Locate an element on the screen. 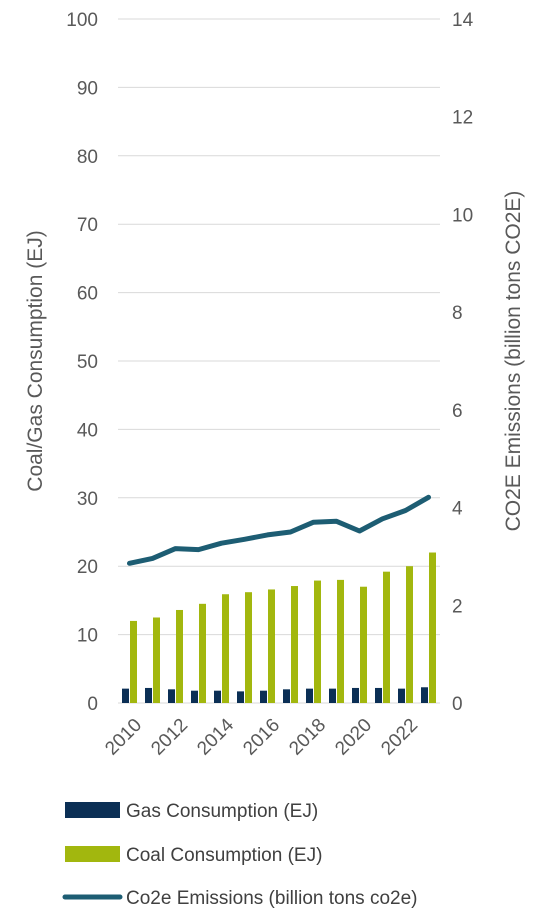 The image size is (539, 910). x-tick-labels: 2010 2012 2014 2016 2018 2020 2022 is located at coordinates (261, 736).